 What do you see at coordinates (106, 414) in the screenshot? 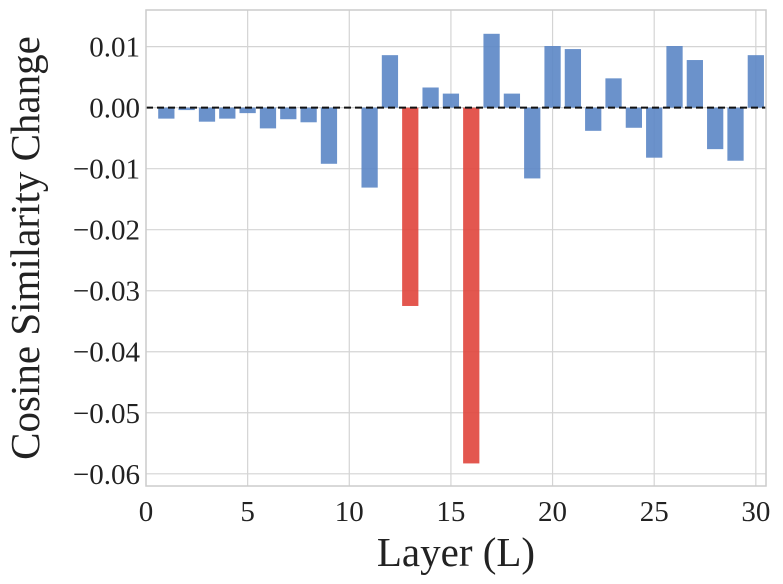
I see `y-tick-label: −0.05` at bounding box center [106, 414].